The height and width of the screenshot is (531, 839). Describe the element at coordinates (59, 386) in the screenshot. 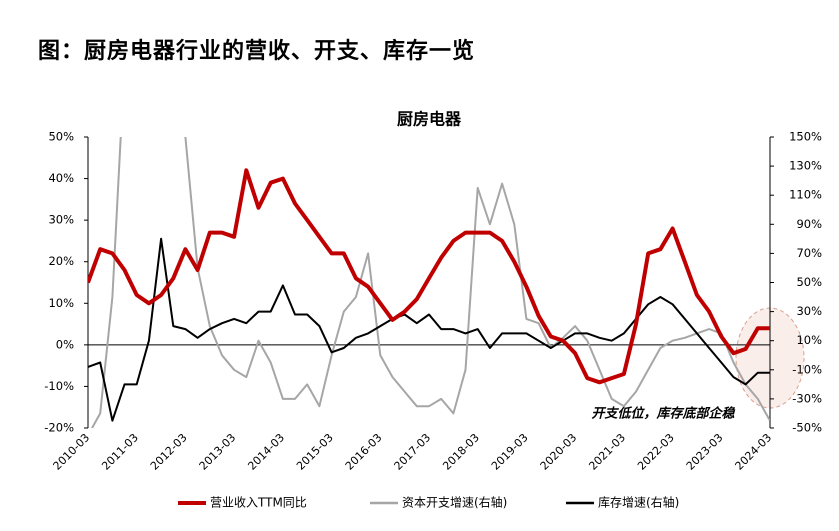

I see `y-tick-label: -10%` at that location.